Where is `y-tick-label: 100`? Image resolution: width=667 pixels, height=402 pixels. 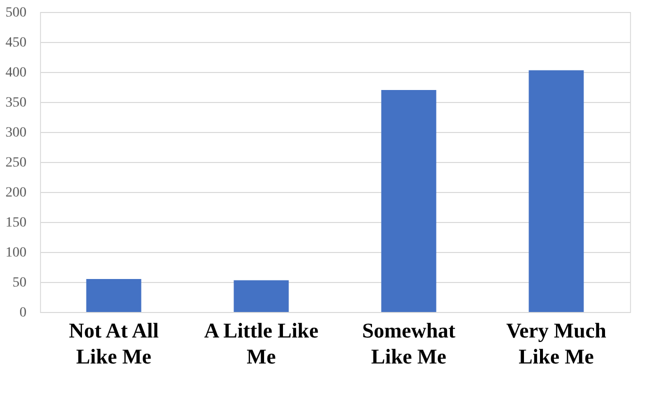
y-tick-label: 100 is located at coordinates (16, 253).